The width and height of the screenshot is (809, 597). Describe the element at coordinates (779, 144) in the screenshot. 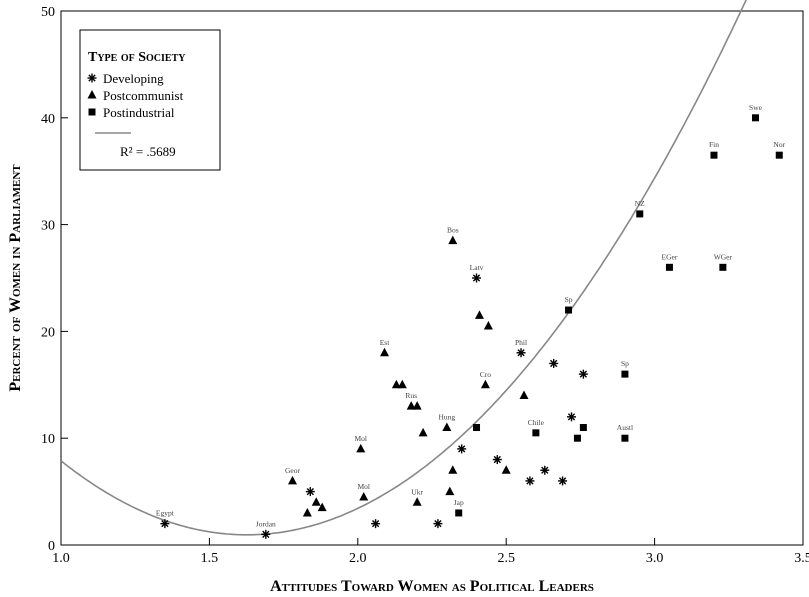

I see `point-label: Nor` at that location.